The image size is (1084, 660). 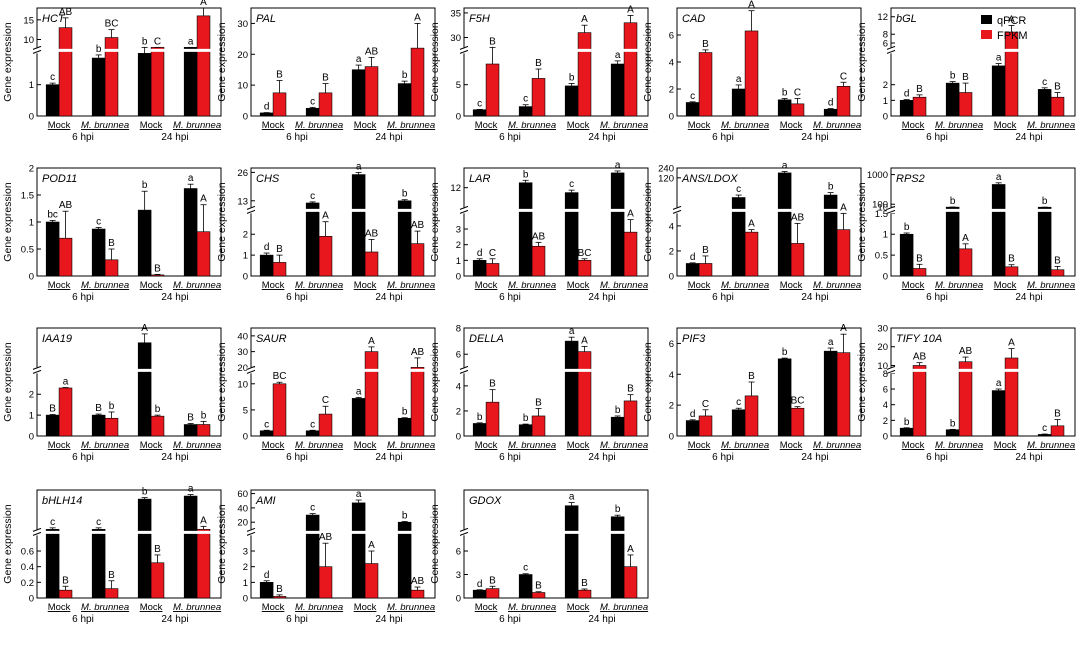 I want to click on panel-title: CAD, so click(x=693, y=19).